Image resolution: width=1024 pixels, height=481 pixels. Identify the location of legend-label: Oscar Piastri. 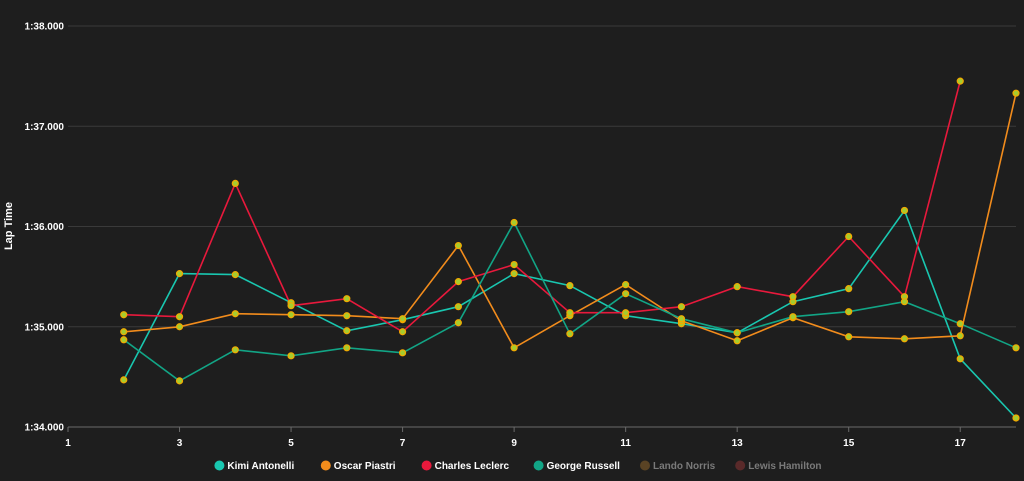
(365, 466).